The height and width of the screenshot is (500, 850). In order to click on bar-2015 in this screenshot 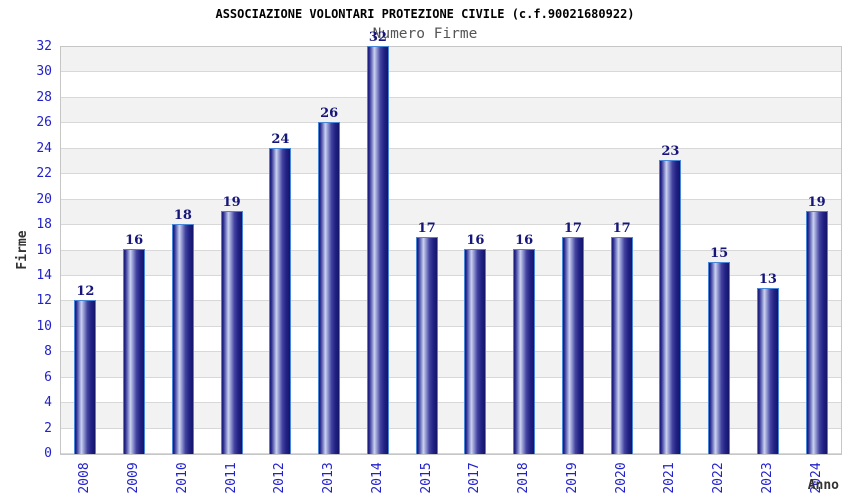, I will do `click(426, 345)`.